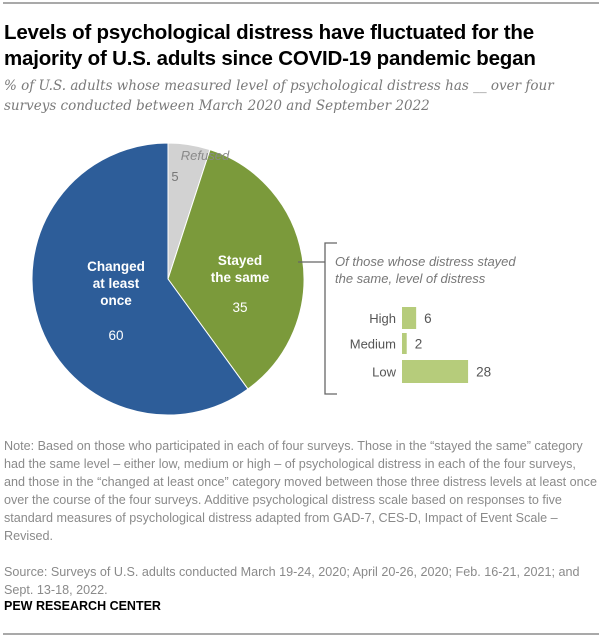 The width and height of the screenshot is (602, 637). Describe the element at coordinates (301, 634) in the screenshot. I see `bottom-rule` at that location.